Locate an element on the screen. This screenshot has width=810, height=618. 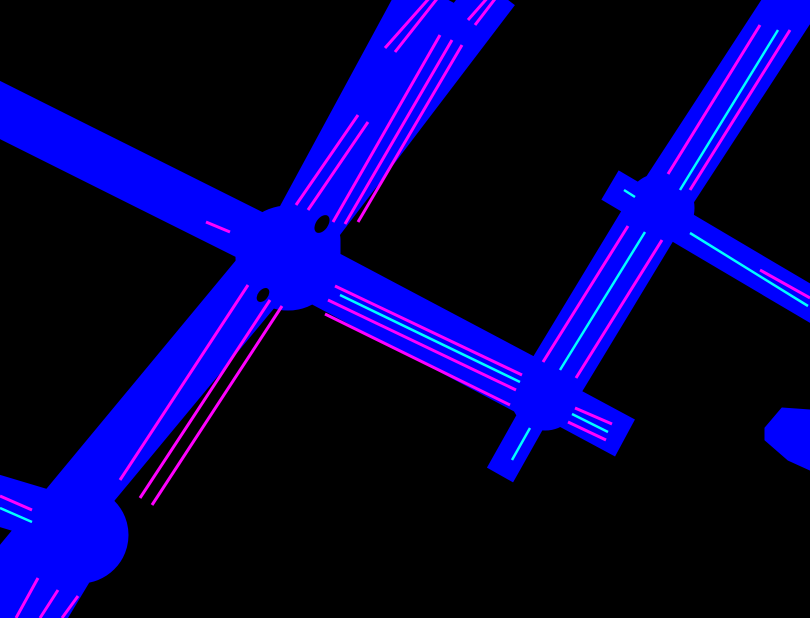
road-fragment is located at coordinates (787, 439).